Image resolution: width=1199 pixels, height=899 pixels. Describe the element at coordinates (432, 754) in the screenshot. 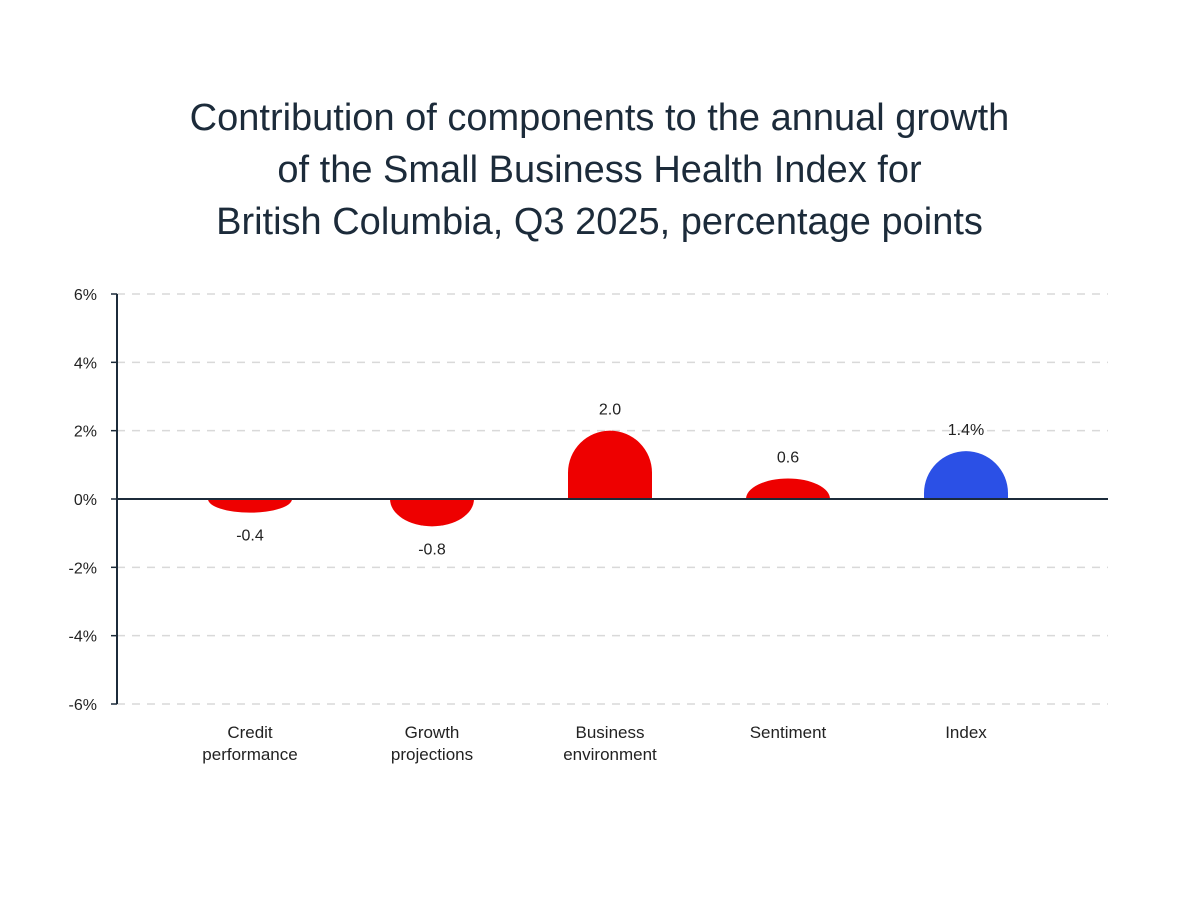

I see `x-tick-label: projections` at that location.